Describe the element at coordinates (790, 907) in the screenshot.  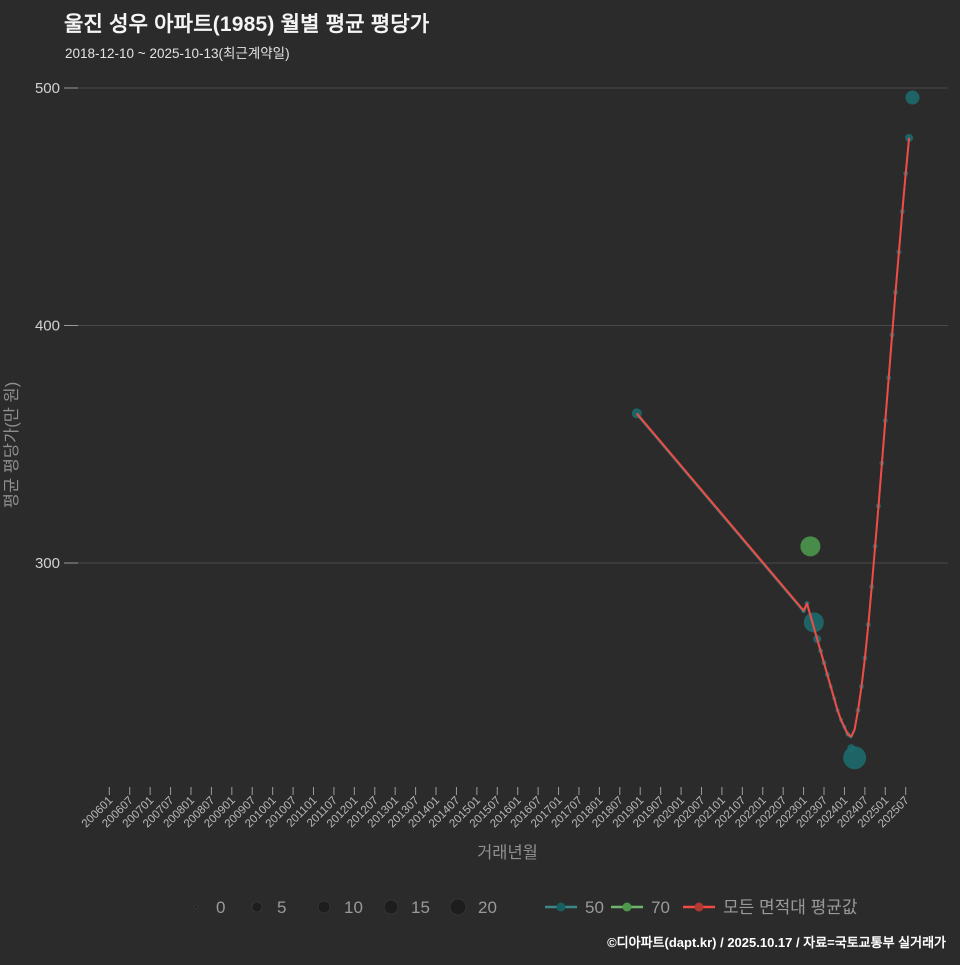
I see `legend-label-모든 면적대 평균값: 모든 면적대 평균값` at that location.